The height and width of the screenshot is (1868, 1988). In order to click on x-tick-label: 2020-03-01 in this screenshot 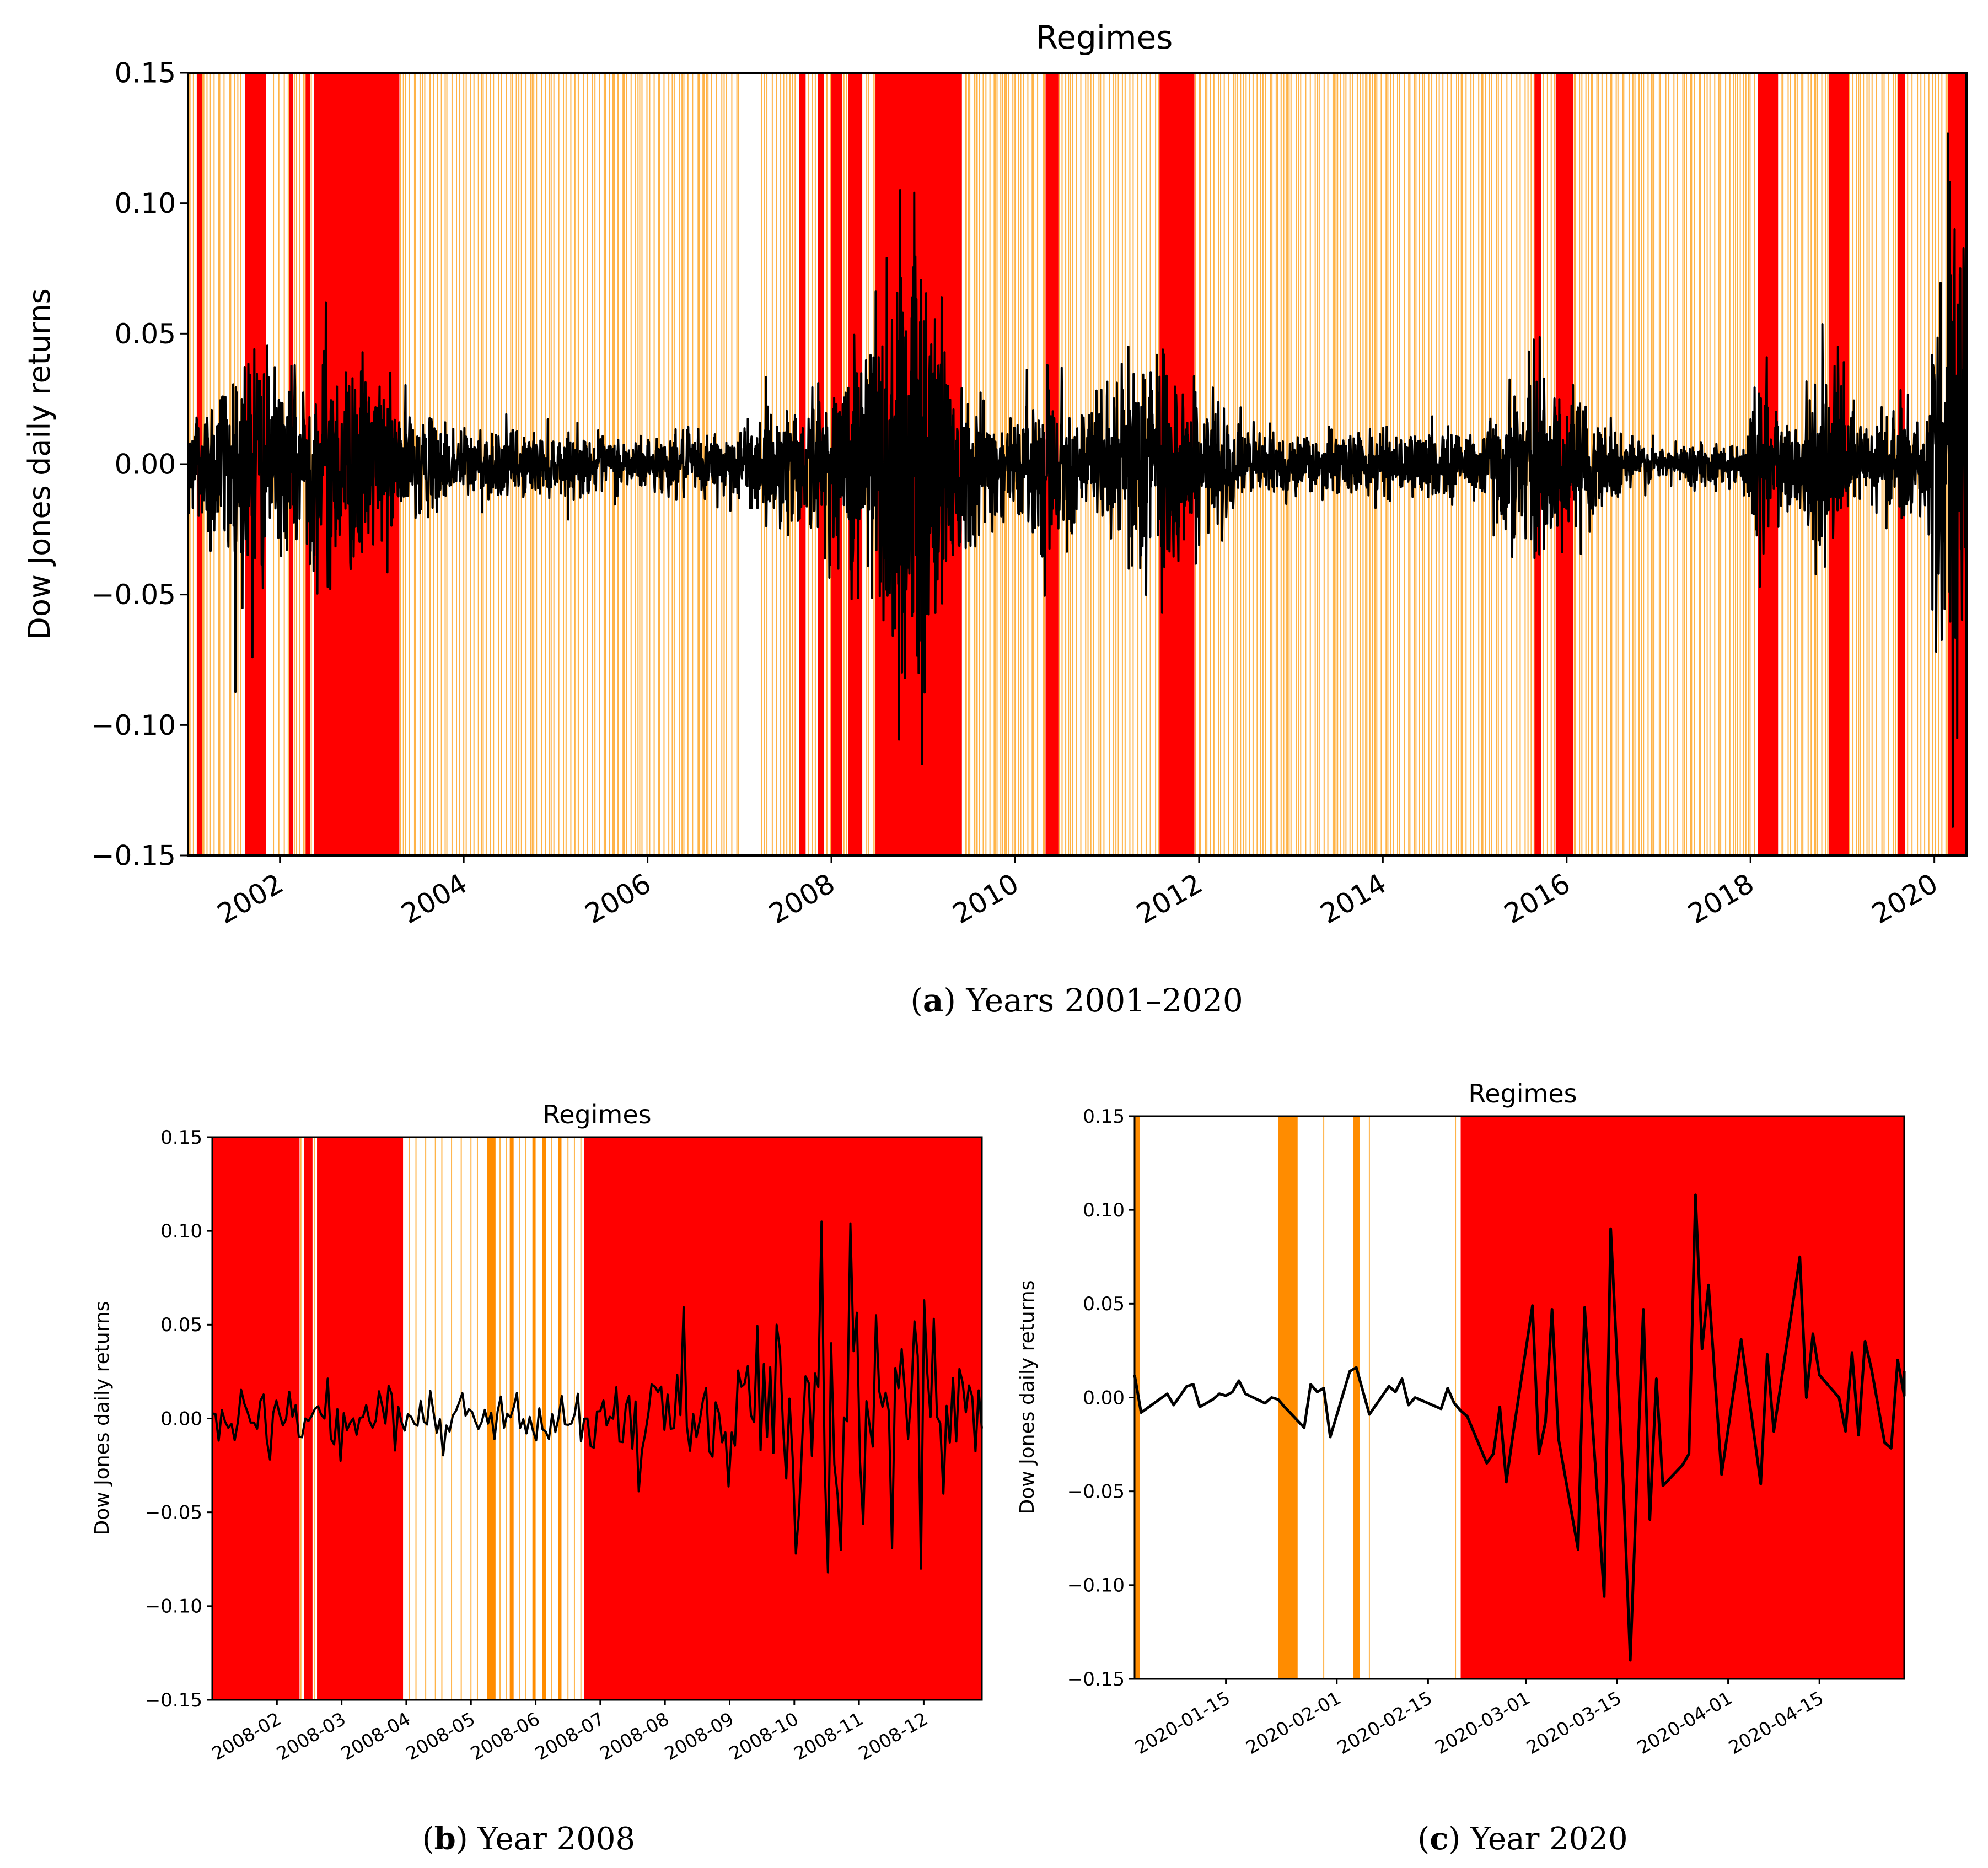, I will do `click(1482, 1723)`.